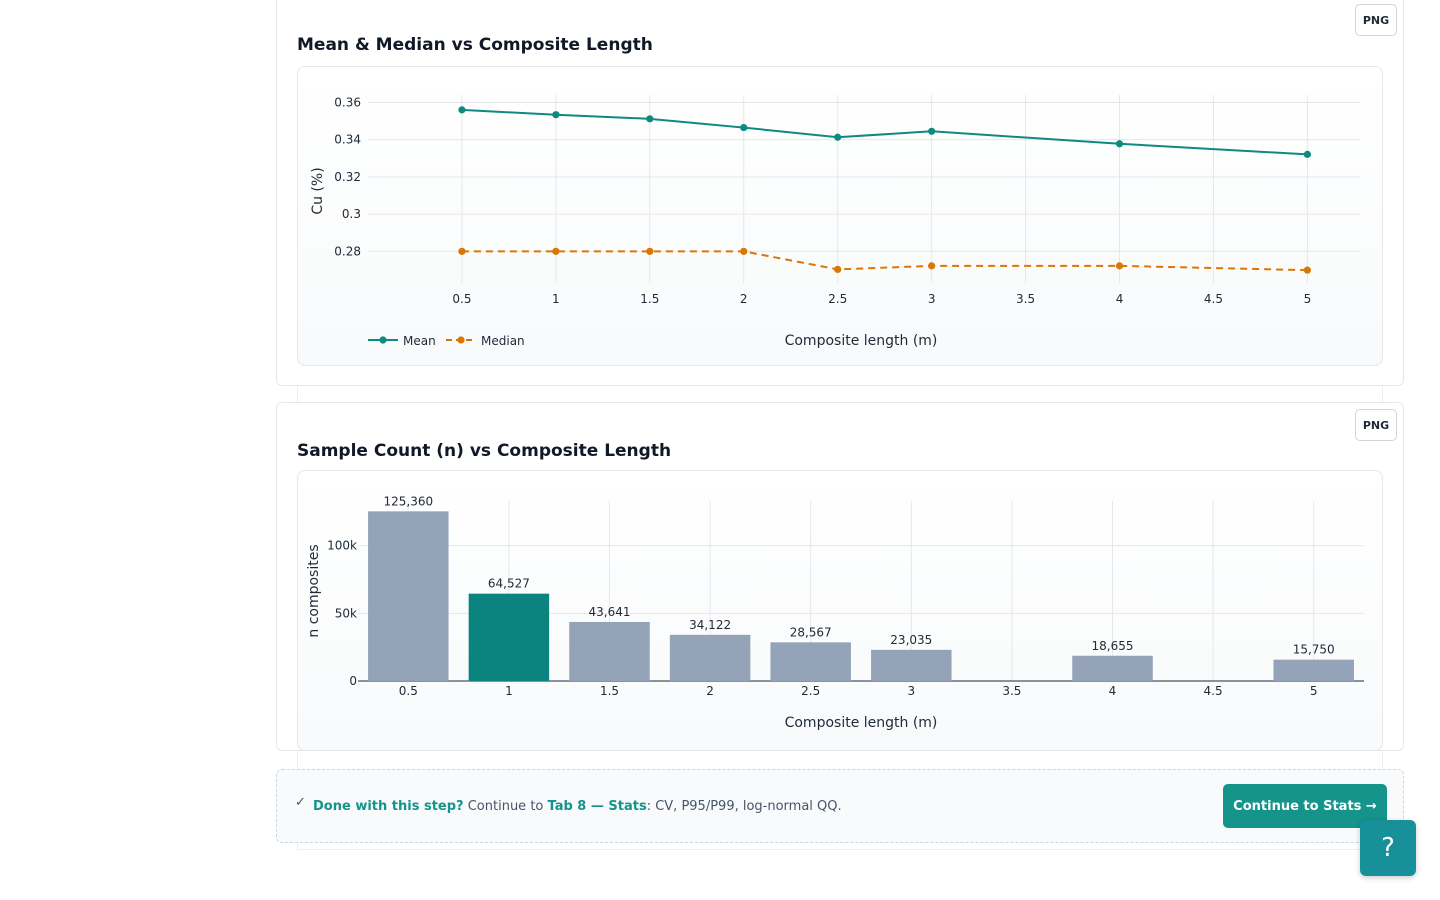 The height and width of the screenshot is (900, 1440). What do you see at coordinates (408, 501) in the screenshot?
I see `data-label: 125,360` at bounding box center [408, 501].